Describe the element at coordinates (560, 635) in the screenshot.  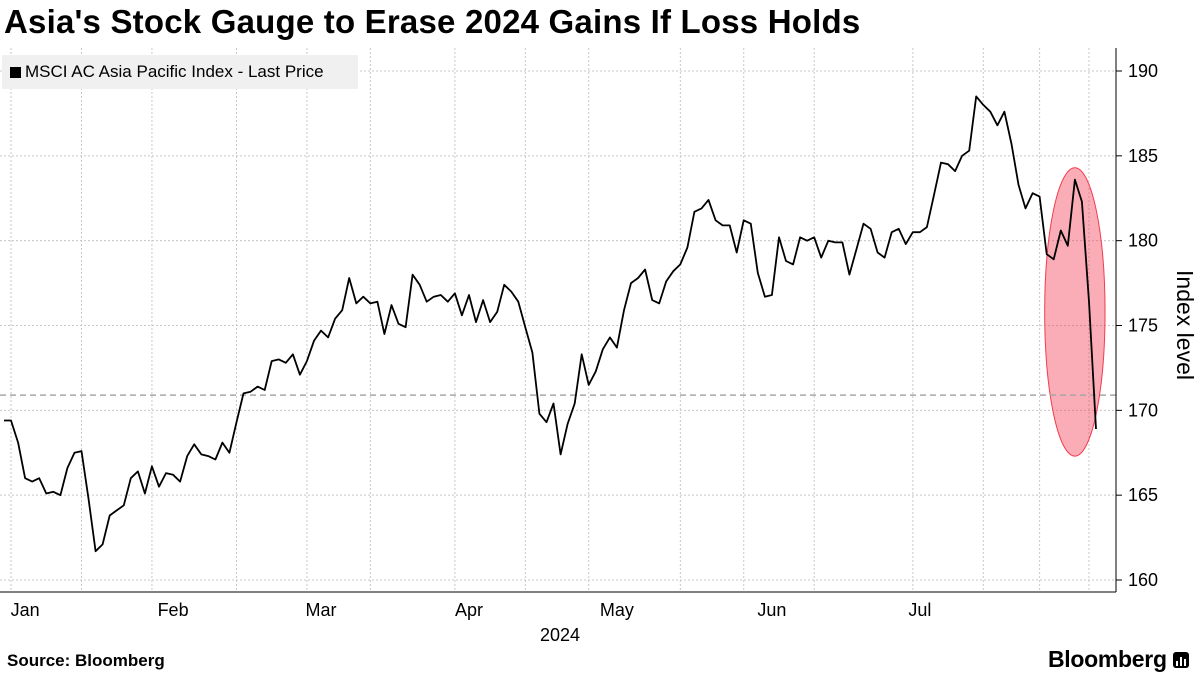
I see `x-year-label: 2024` at that location.